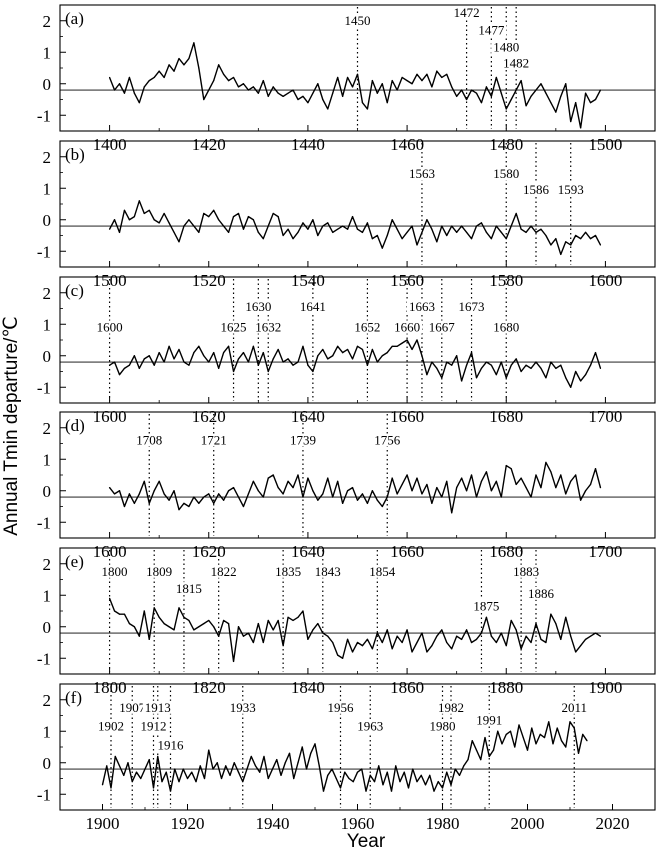 This screenshot has height=850, width=666. Describe the element at coordinates (103, 823) in the screenshot. I see `x-tick-label: 1900` at that location.